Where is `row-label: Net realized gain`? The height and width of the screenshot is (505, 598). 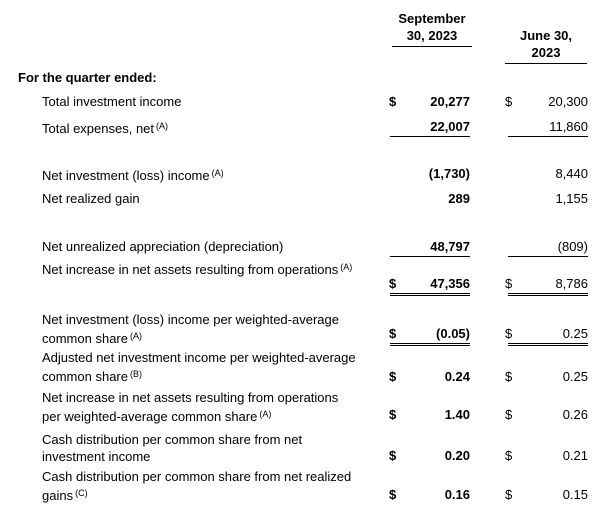
row-label: Net realized gain is located at coordinates (201, 198).